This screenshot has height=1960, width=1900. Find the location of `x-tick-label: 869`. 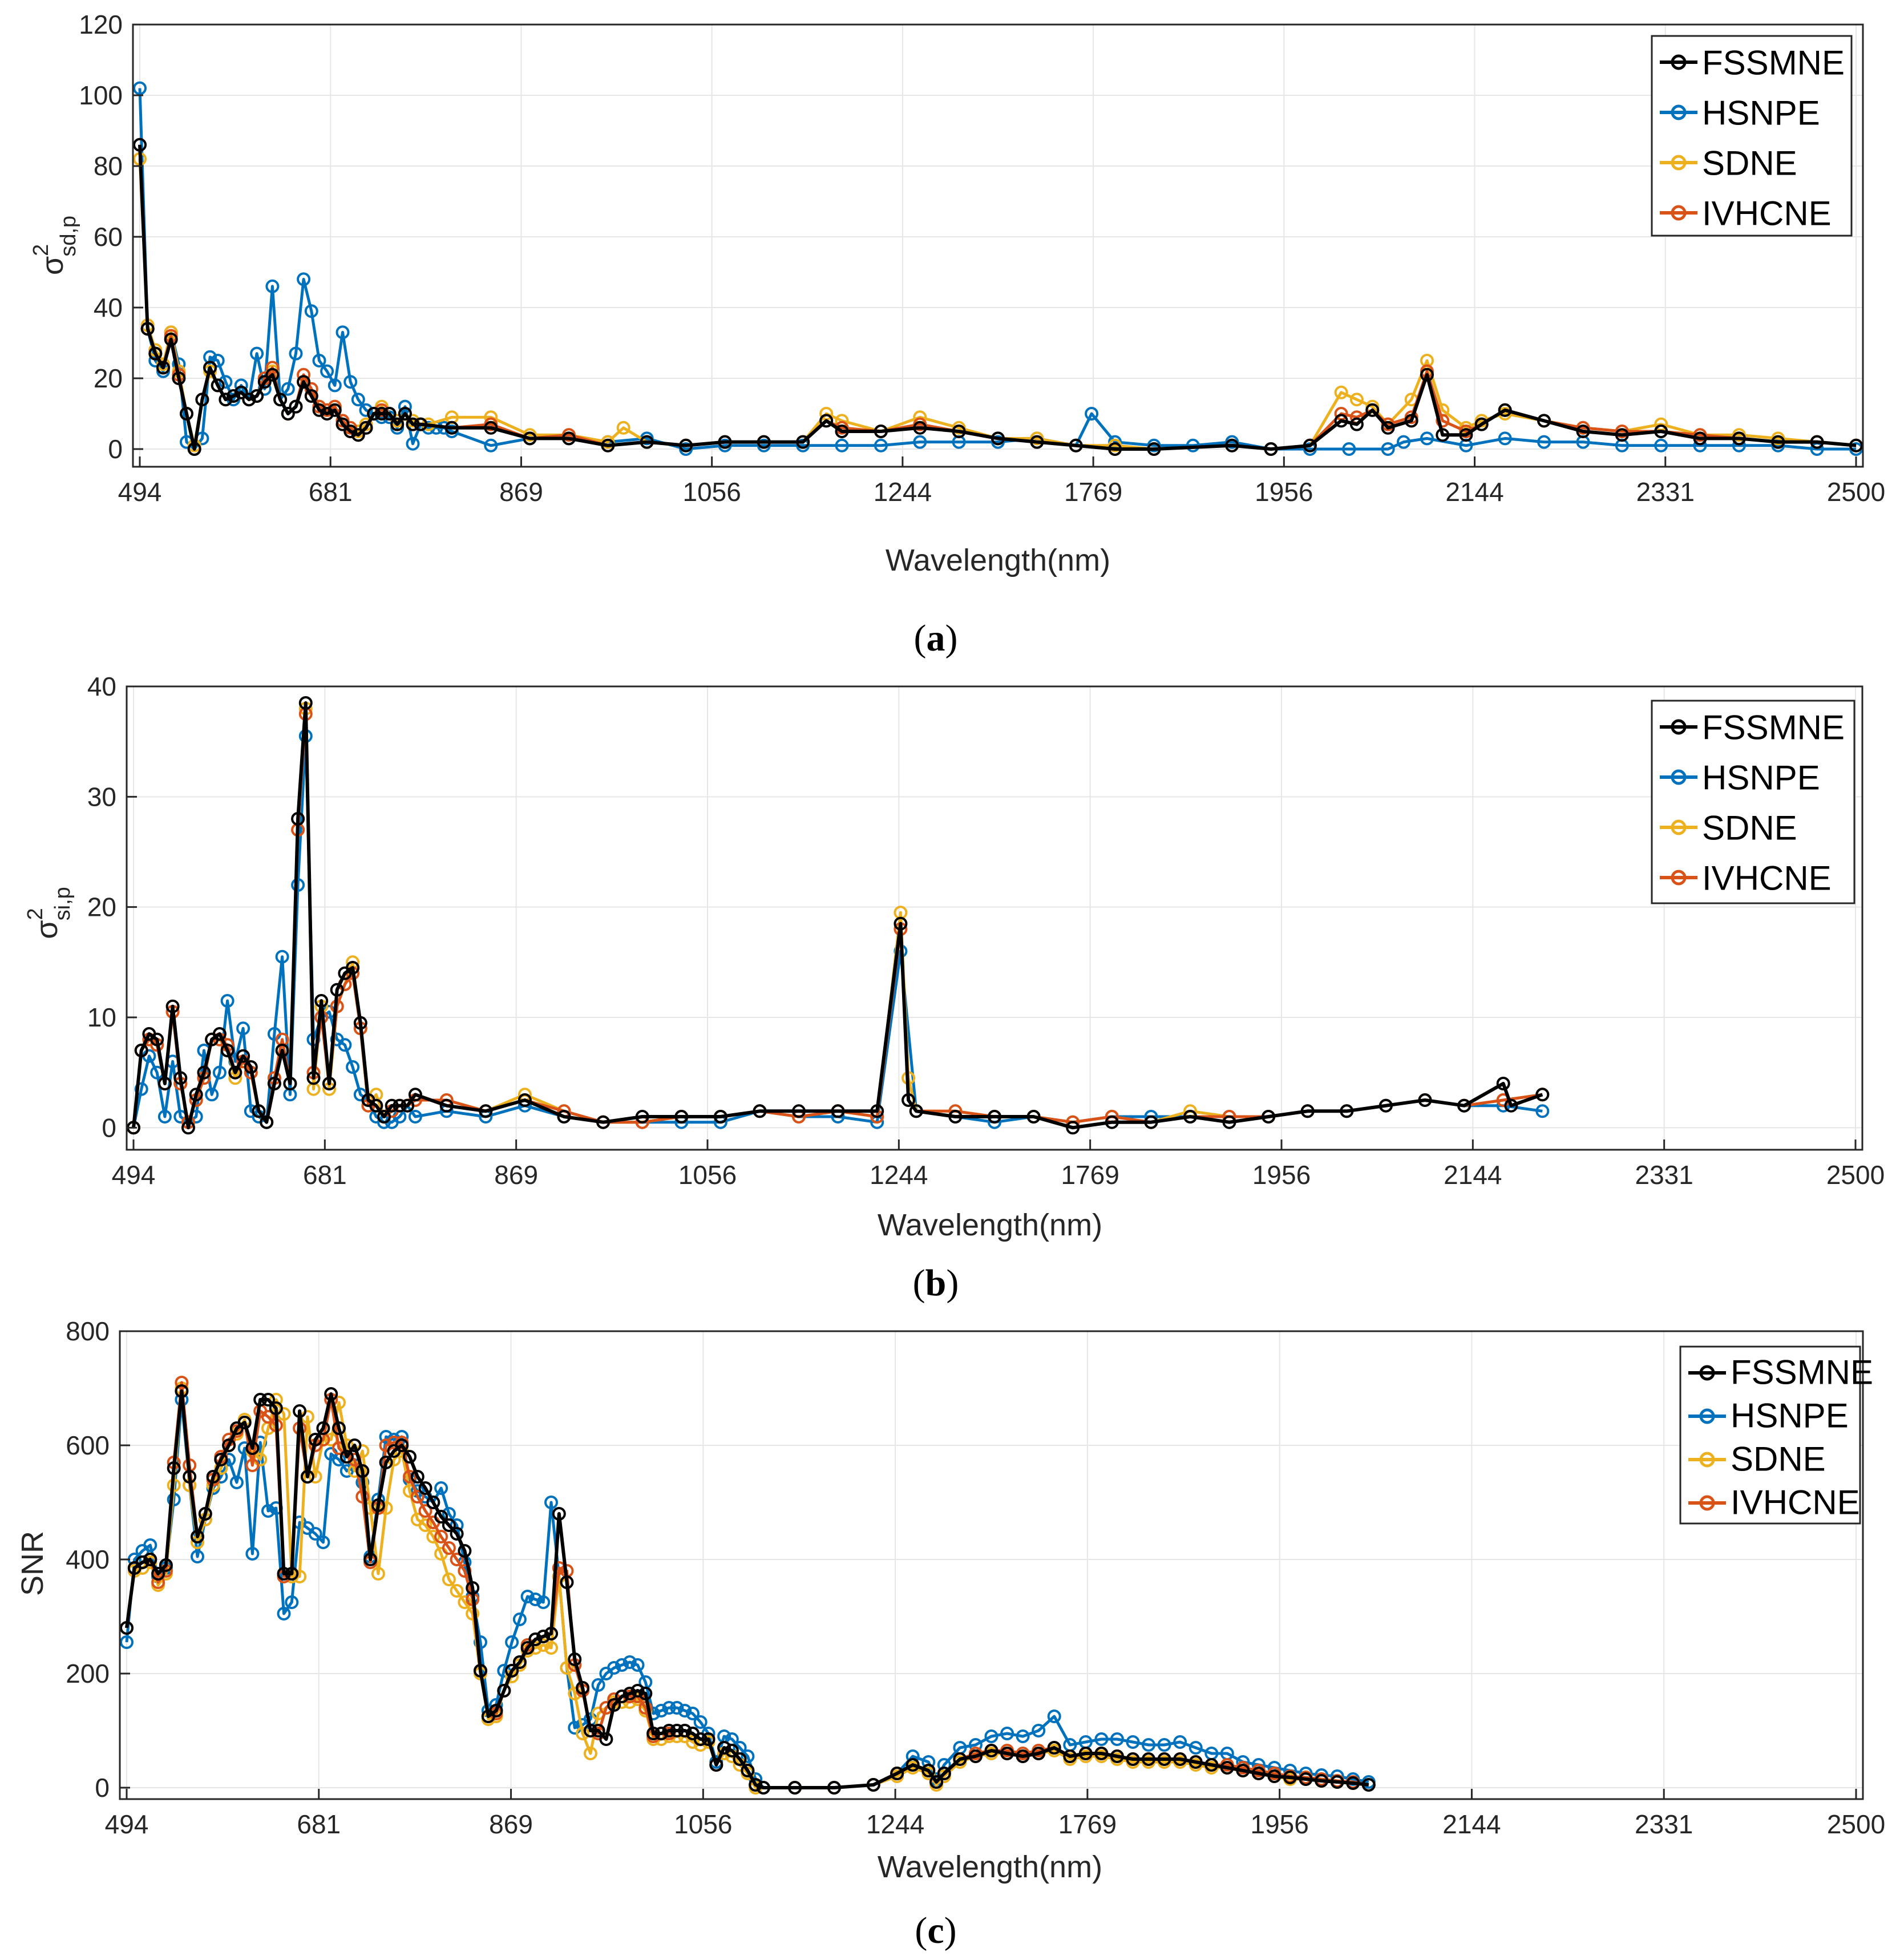

x-tick-label: 869 is located at coordinates (521, 492).